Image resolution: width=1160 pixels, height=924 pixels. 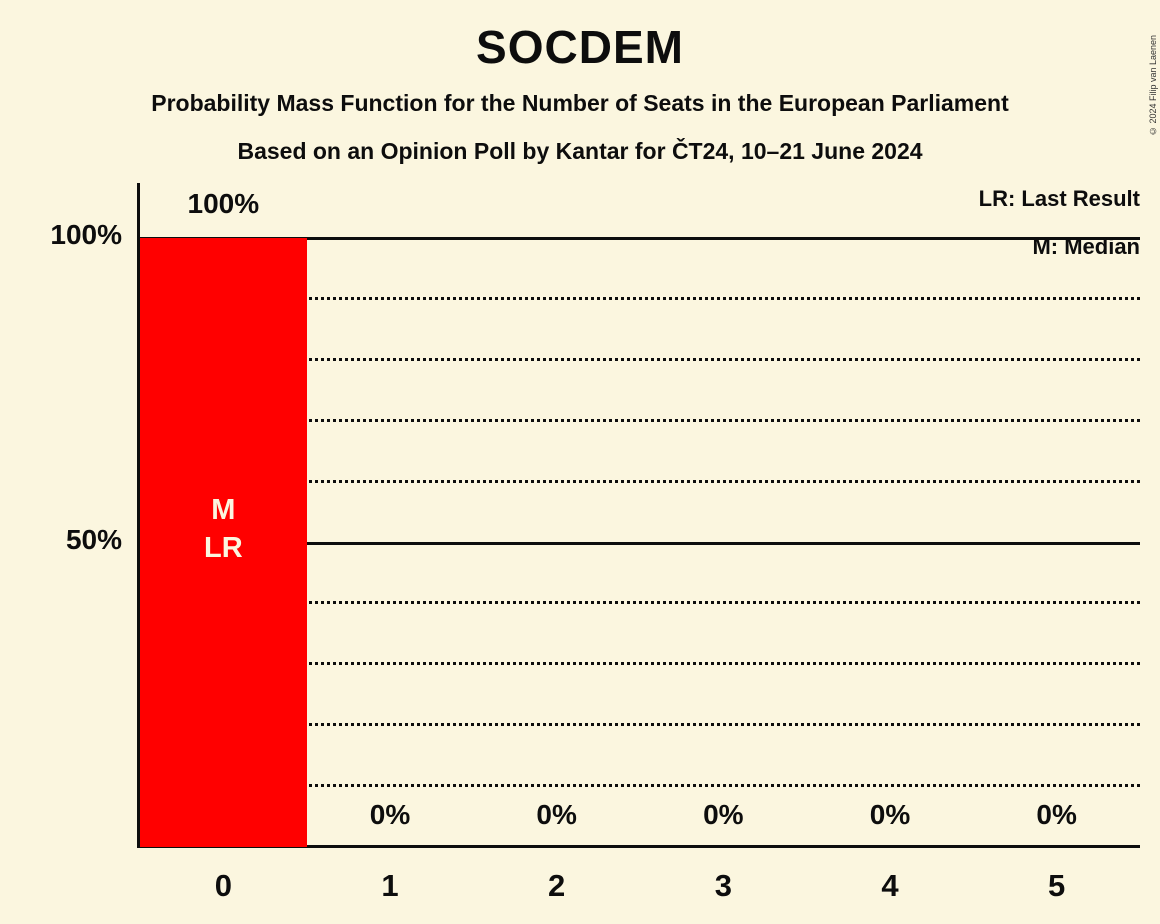 What do you see at coordinates (890, 885) in the screenshot?
I see `x-tick-label-4: 4` at bounding box center [890, 885].